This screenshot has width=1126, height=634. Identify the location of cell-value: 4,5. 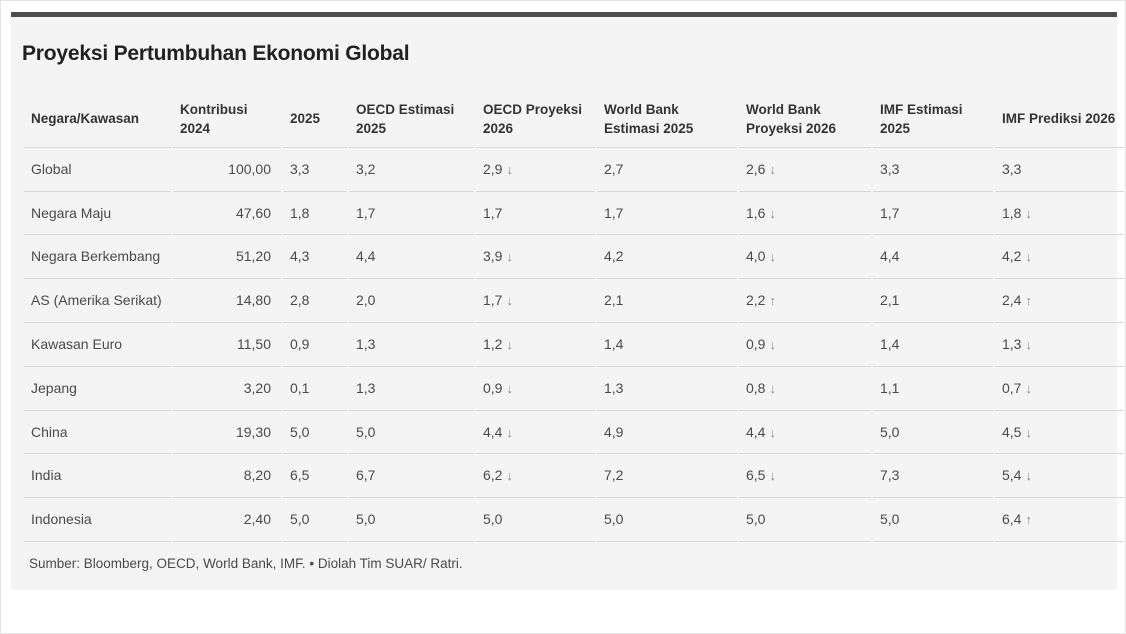
(1012, 431).